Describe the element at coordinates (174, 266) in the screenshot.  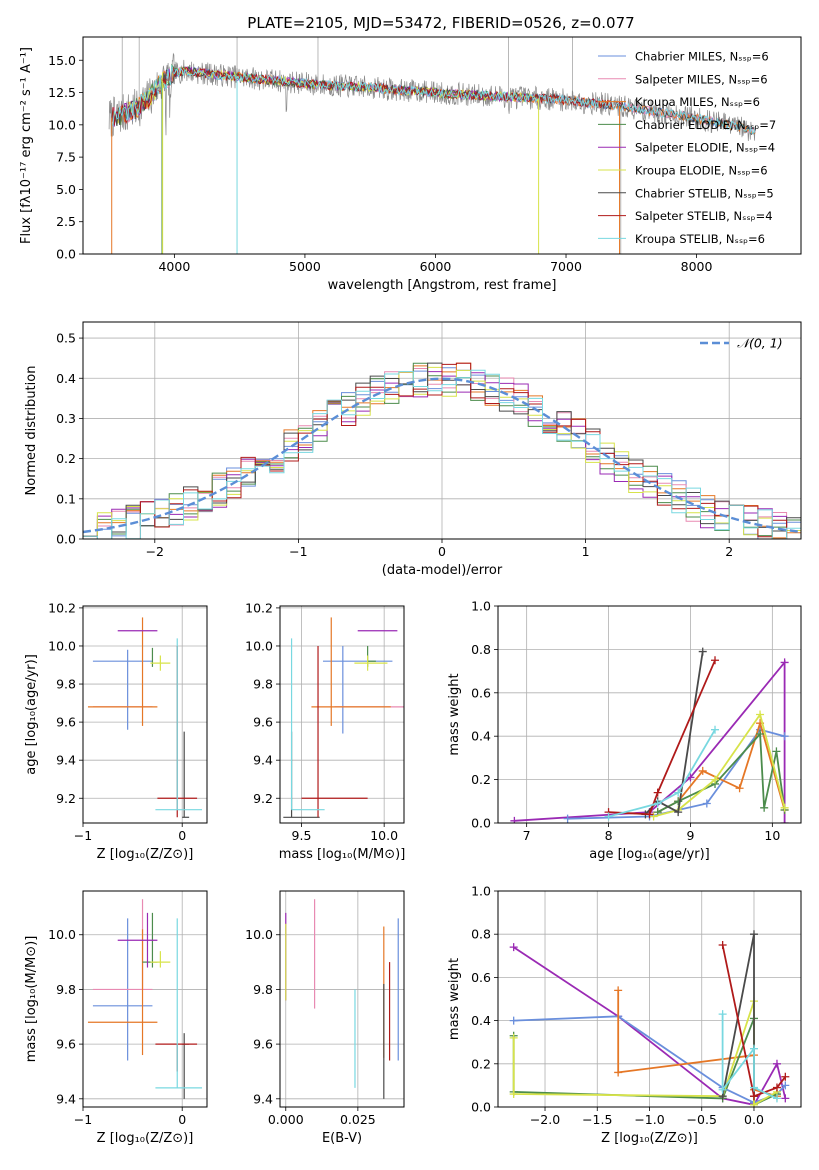
I see `x-tick-label: 4000` at that location.